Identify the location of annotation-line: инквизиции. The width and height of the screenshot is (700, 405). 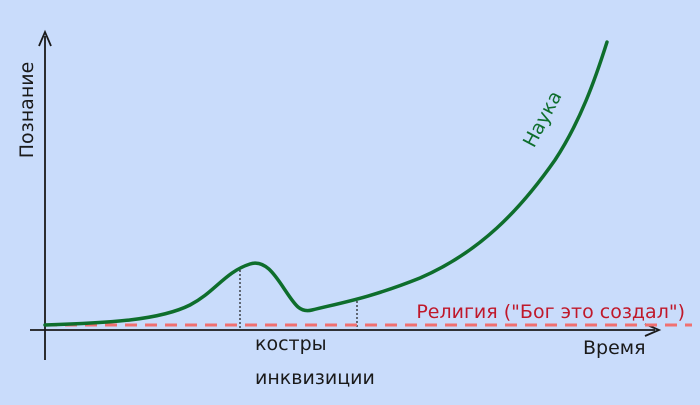
(315, 378).